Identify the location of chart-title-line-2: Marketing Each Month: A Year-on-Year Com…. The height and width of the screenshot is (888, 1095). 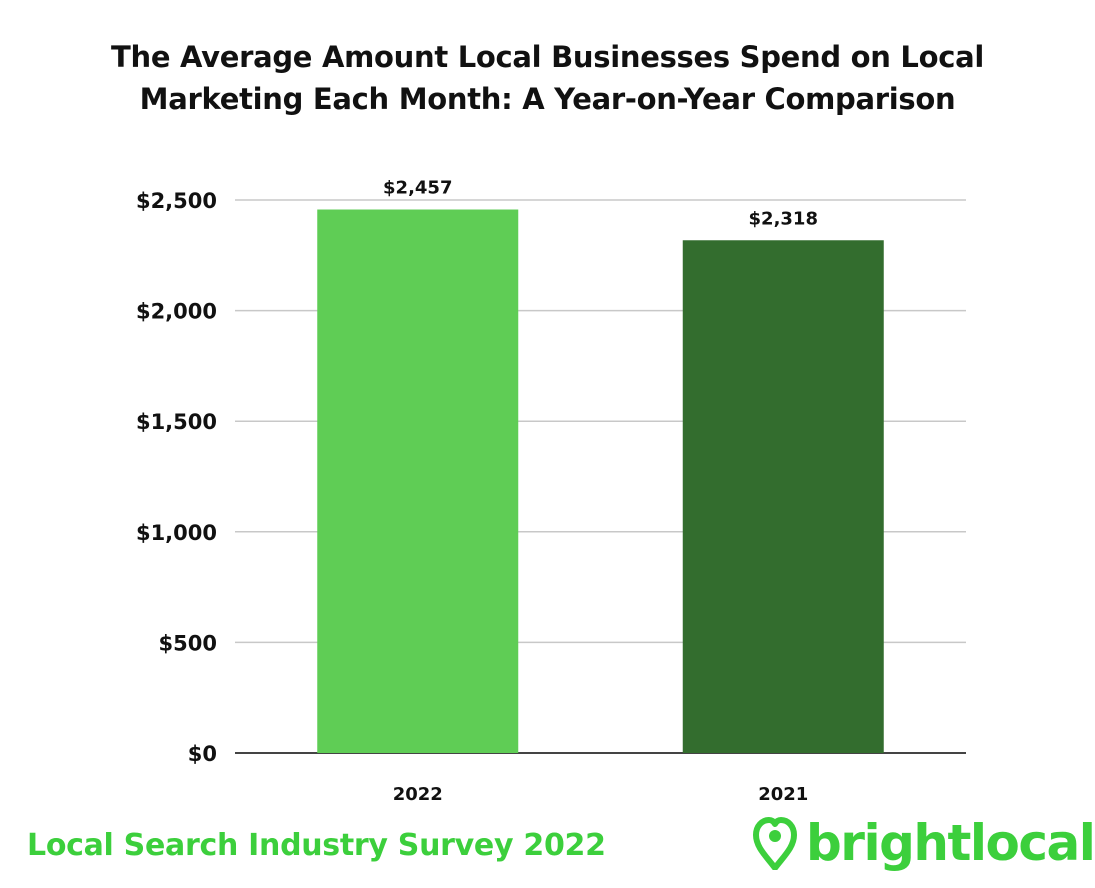
(547, 99).